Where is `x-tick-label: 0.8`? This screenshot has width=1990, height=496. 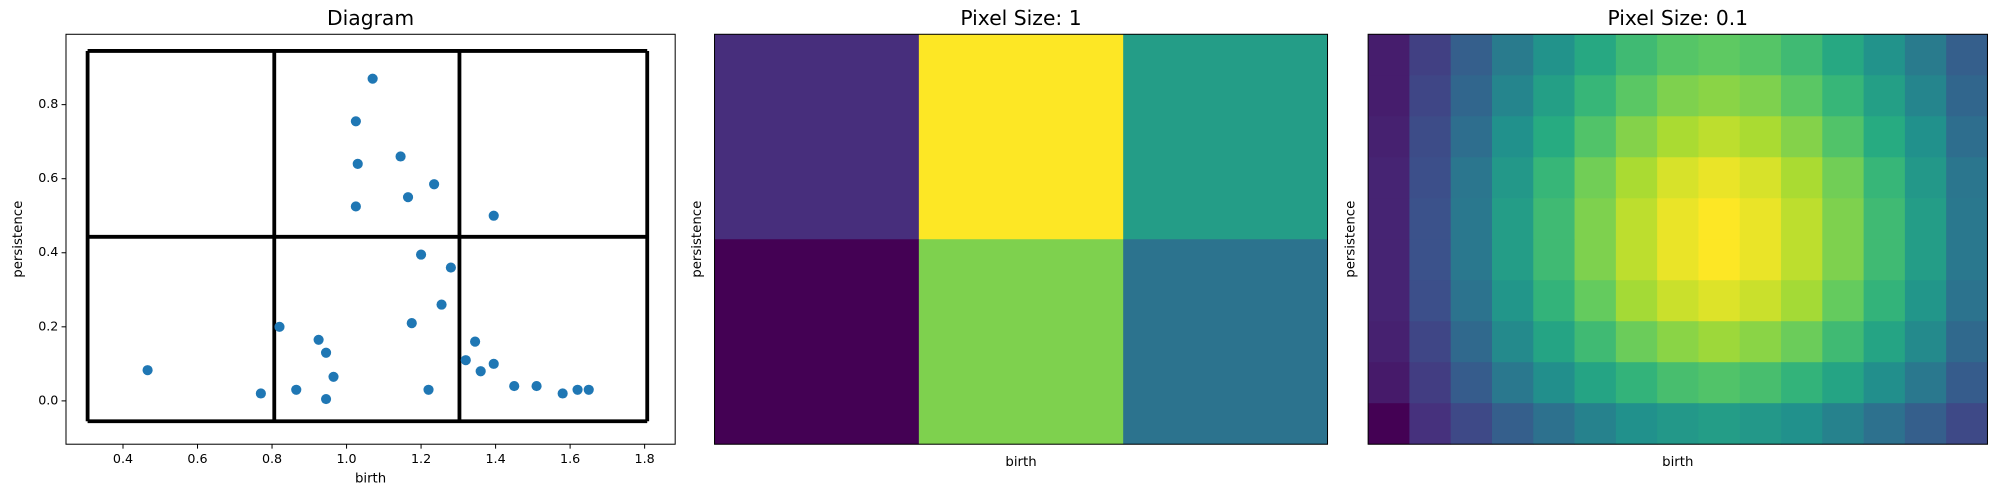
x-tick-label: 0.8 is located at coordinates (272, 458).